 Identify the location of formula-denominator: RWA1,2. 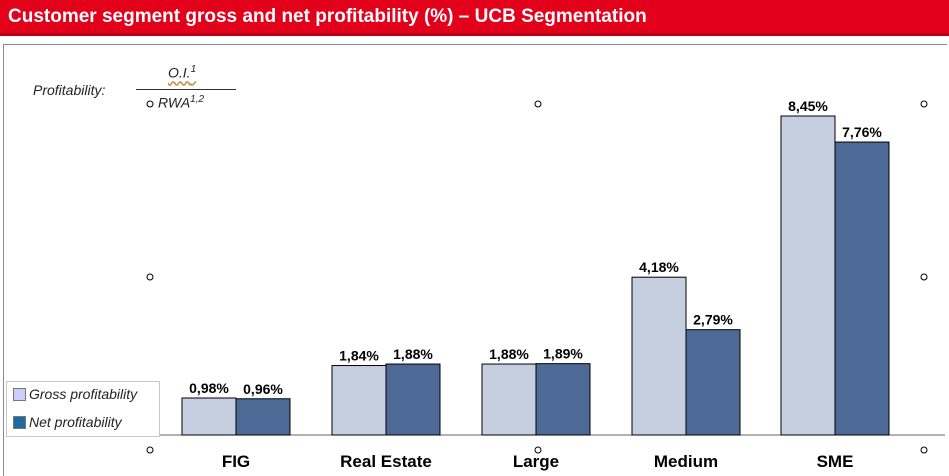
(181, 102).